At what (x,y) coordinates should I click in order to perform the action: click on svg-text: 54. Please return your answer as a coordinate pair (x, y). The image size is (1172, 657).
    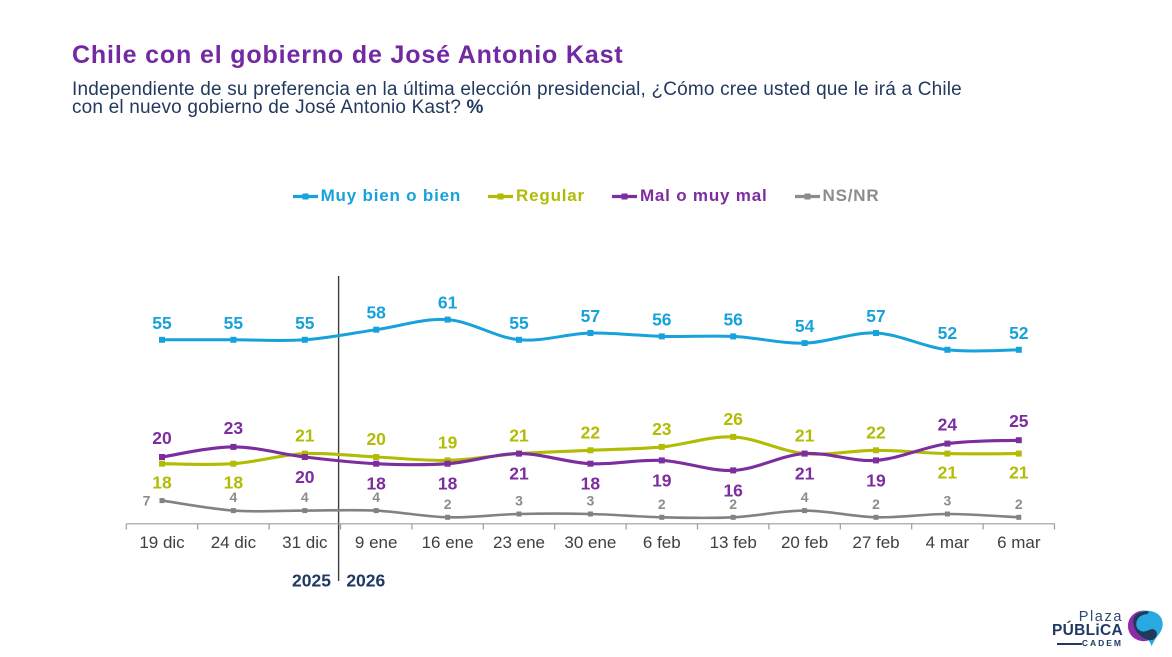
    Looking at the image, I should click on (805, 326).